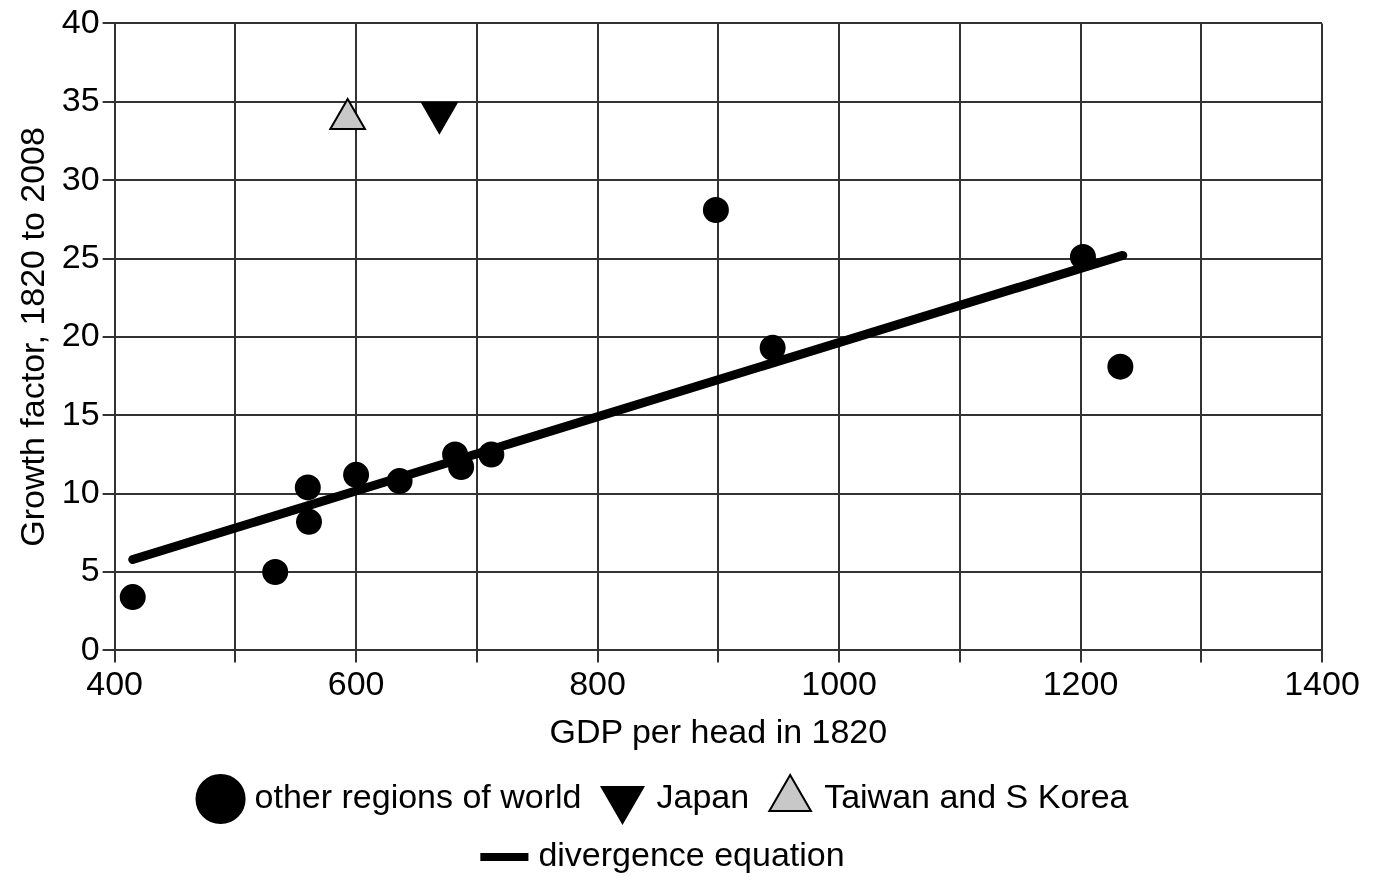 The image size is (1382, 894). Describe the element at coordinates (1080, 683) in the screenshot. I see `x-tick-label: 1200` at that location.